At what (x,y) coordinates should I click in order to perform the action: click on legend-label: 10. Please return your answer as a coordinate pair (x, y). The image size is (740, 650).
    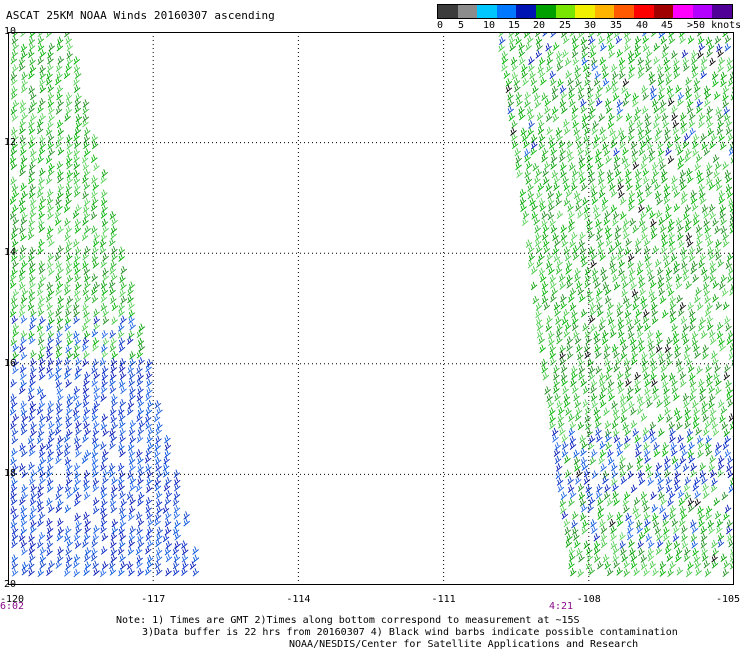
    Looking at the image, I should click on (489, 25).